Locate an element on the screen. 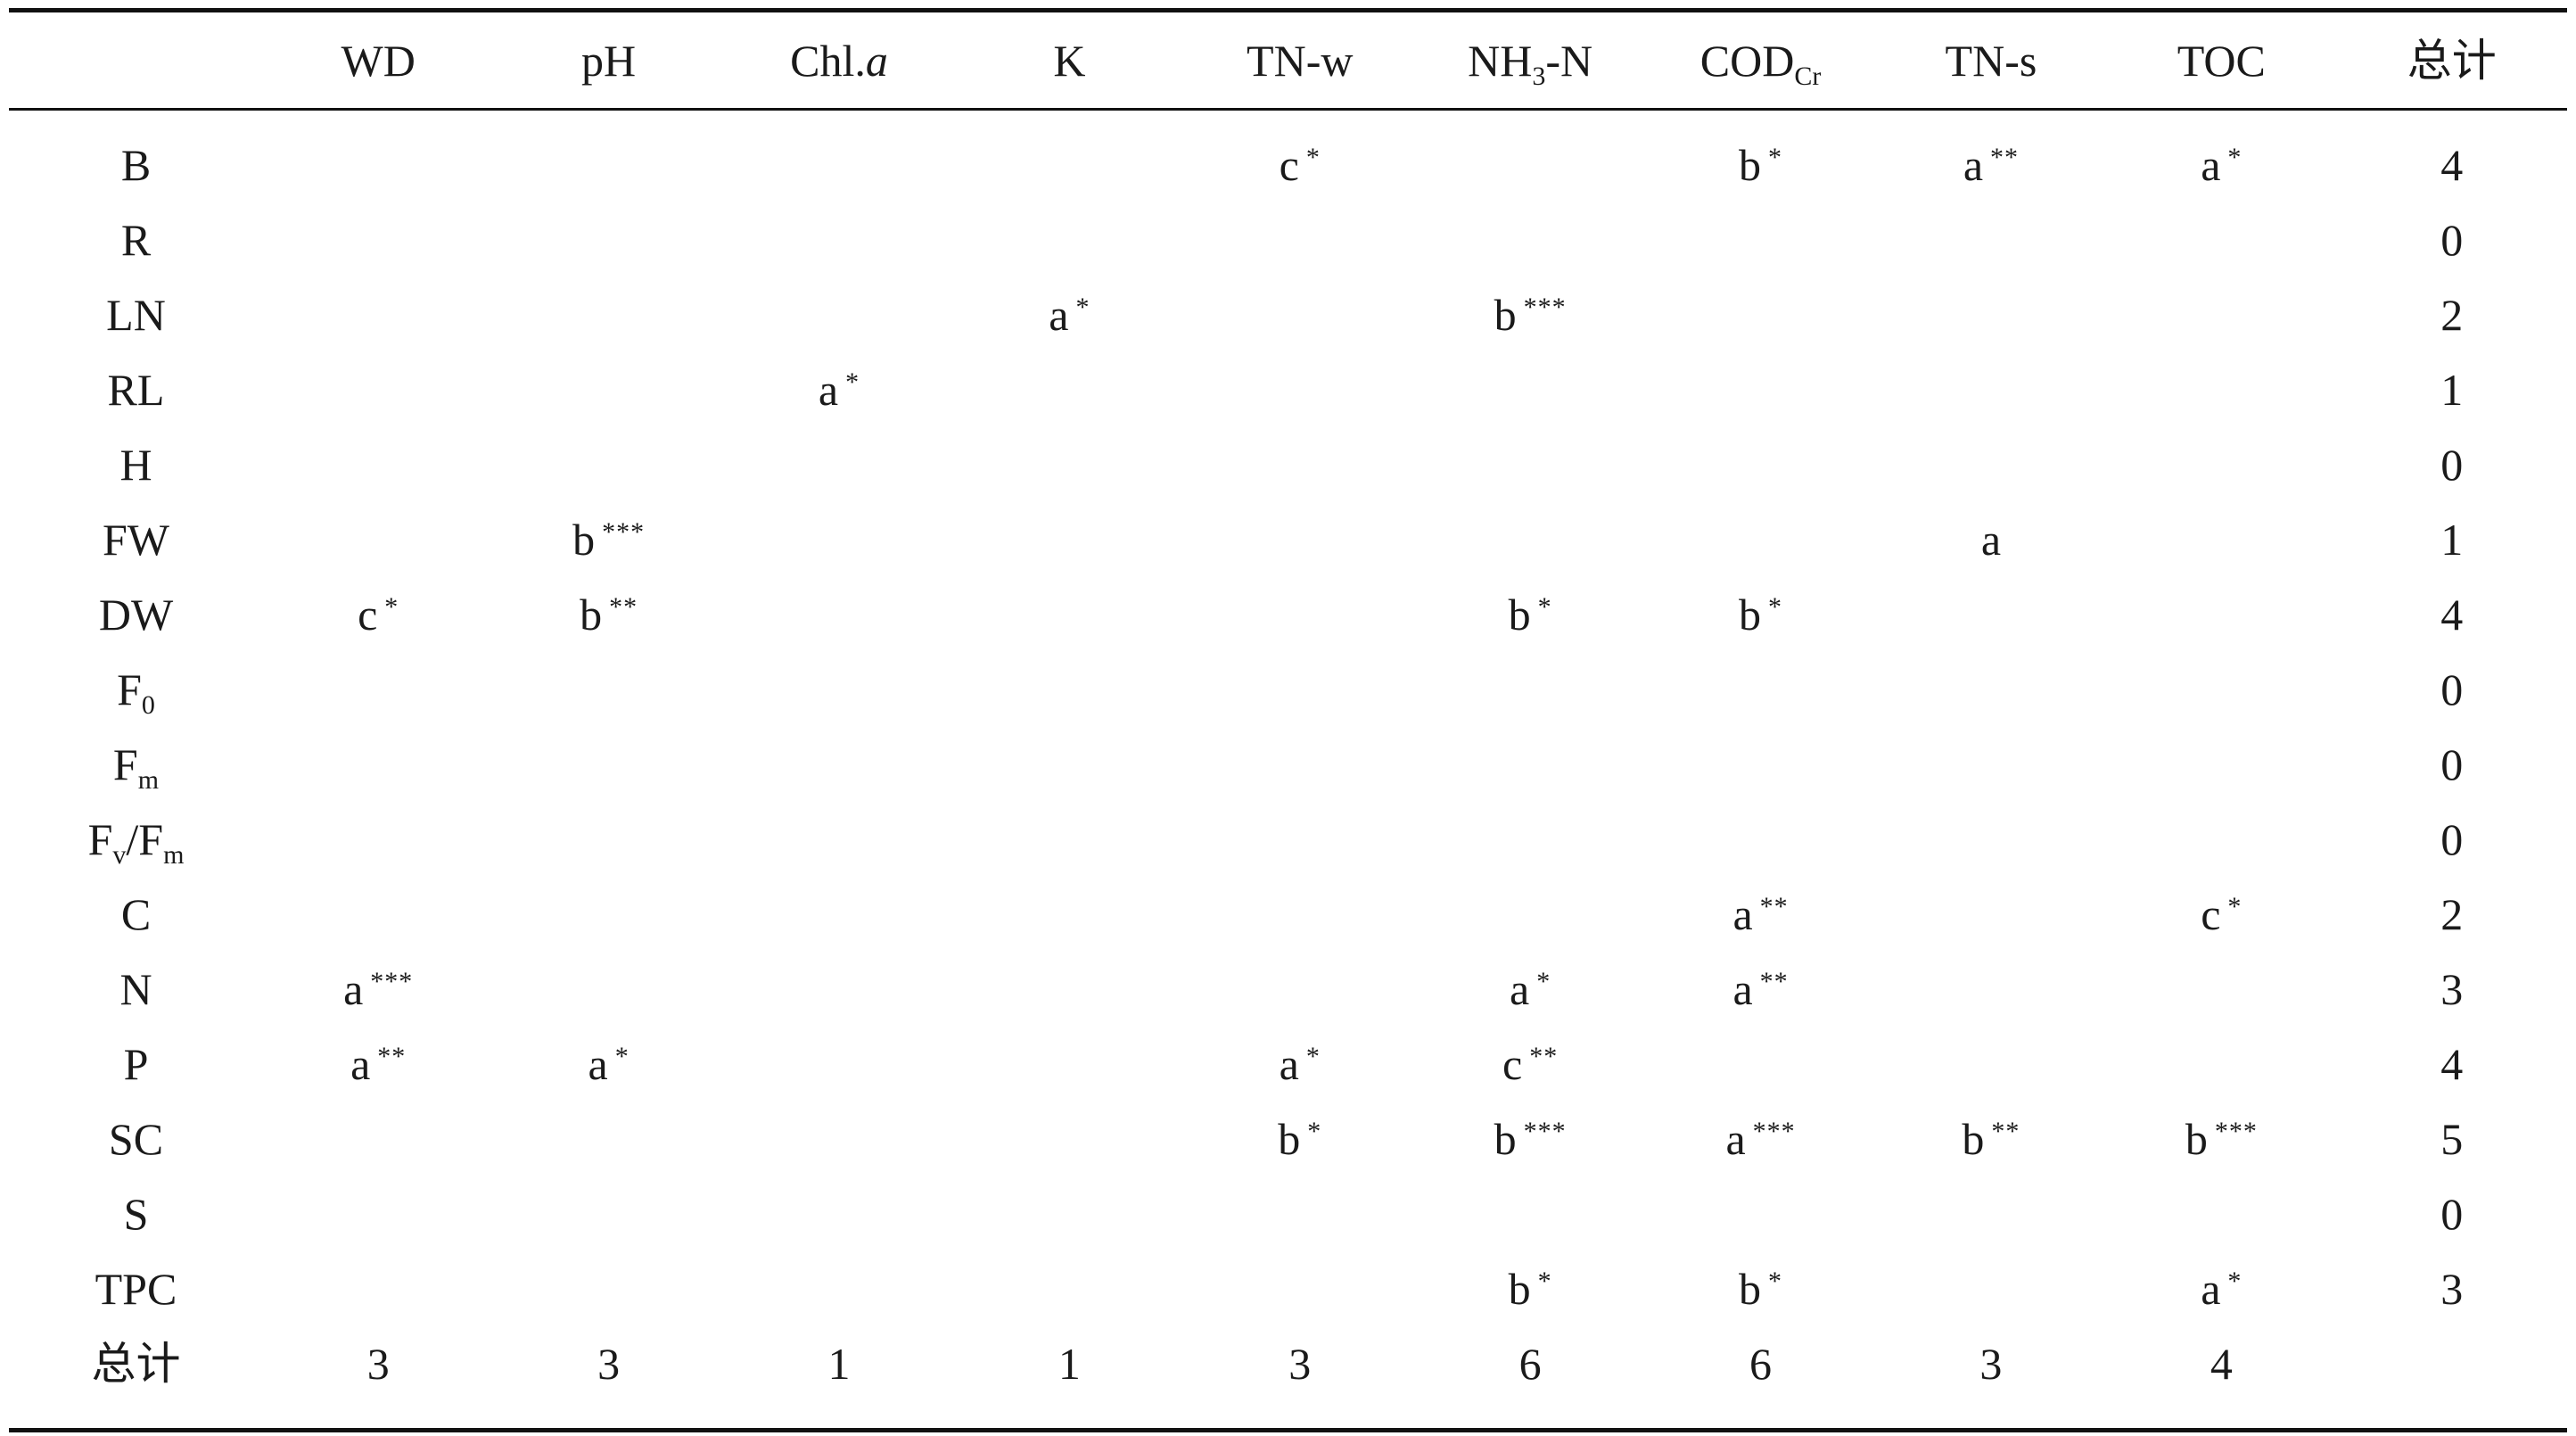  cell-cod-cr: b * is located at coordinates (1760, 614).